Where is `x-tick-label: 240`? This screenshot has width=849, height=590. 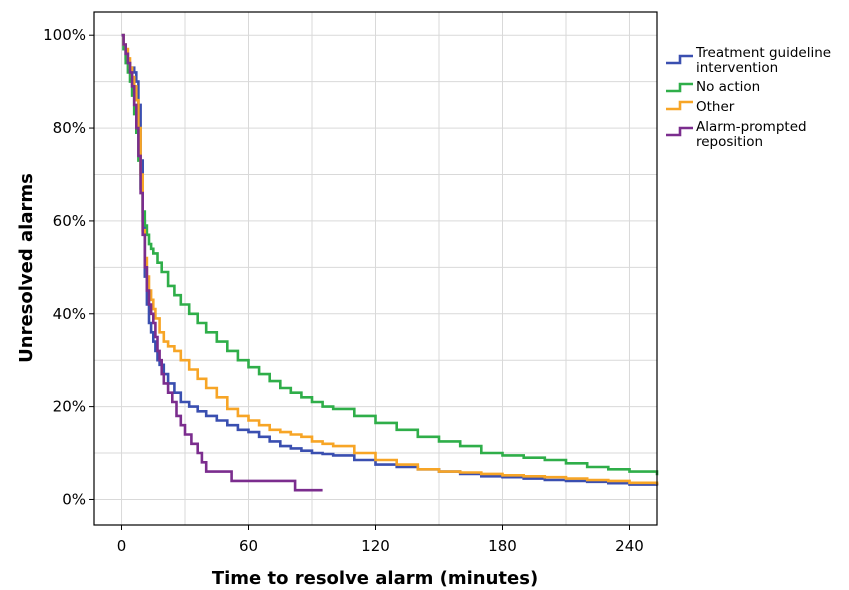 x-tick-label: 240 is located at coordinates (629, 546).